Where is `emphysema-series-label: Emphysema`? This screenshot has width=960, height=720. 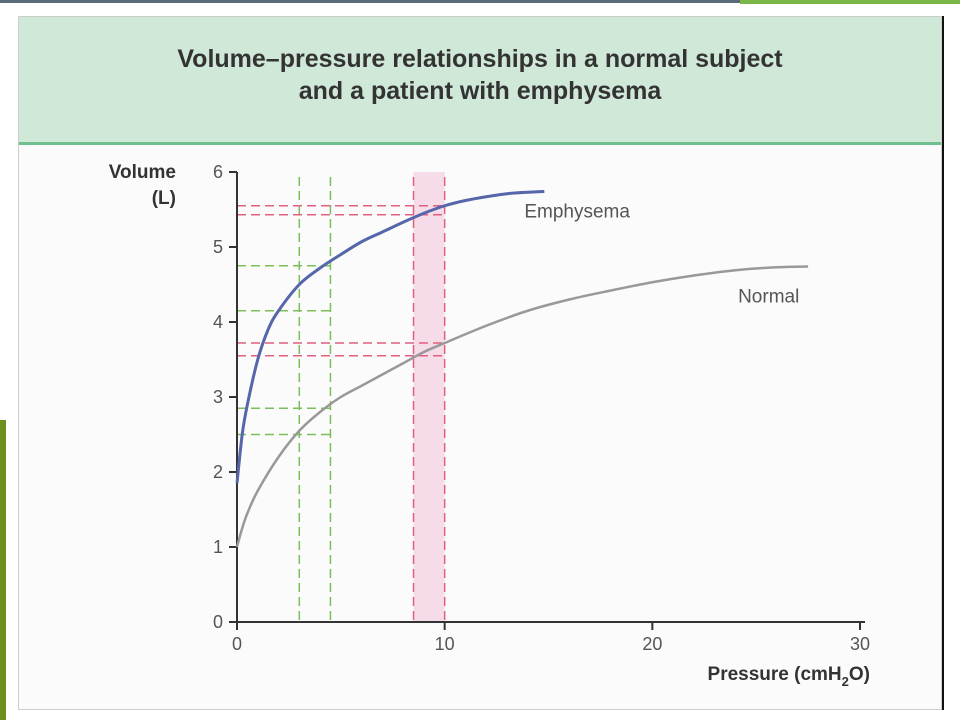 emphysema-series-label: Emphysema is located at coordinates (577, 212).